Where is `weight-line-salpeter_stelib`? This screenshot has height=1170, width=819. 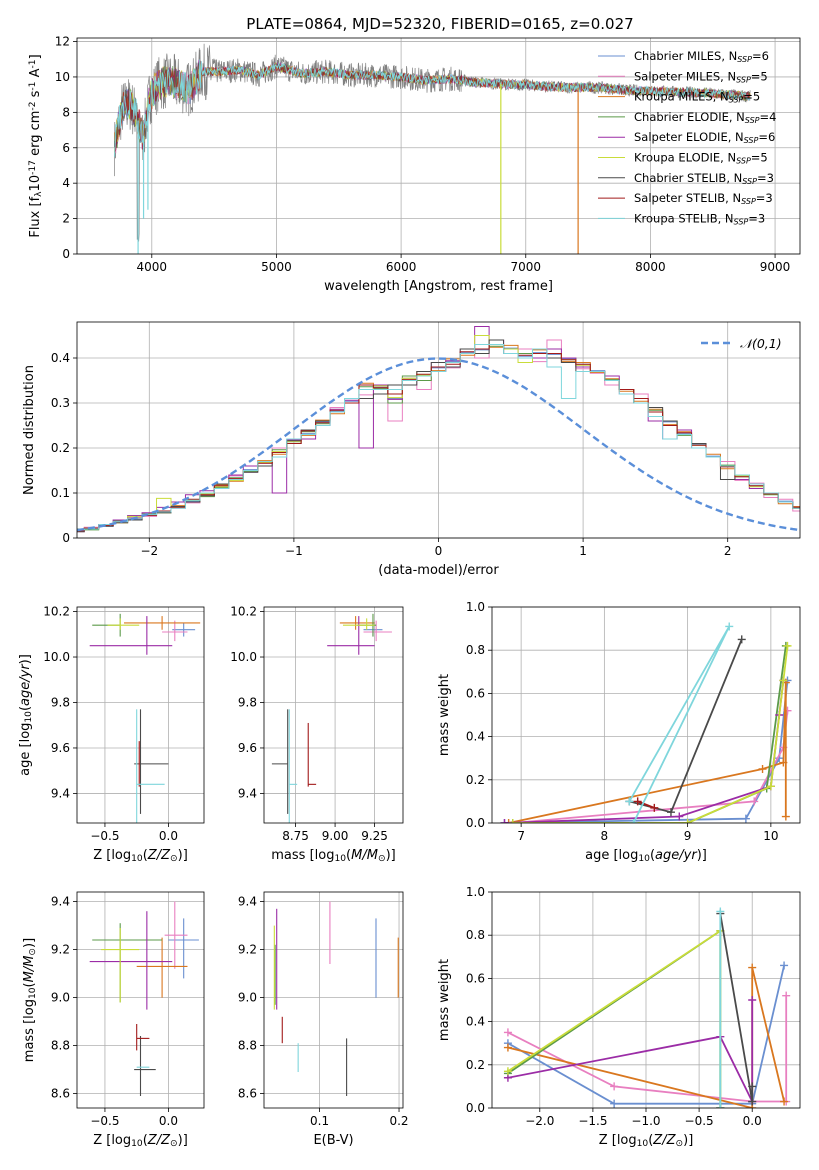 weight-line-salpeter_stelib is located at coordinates (646, 804).